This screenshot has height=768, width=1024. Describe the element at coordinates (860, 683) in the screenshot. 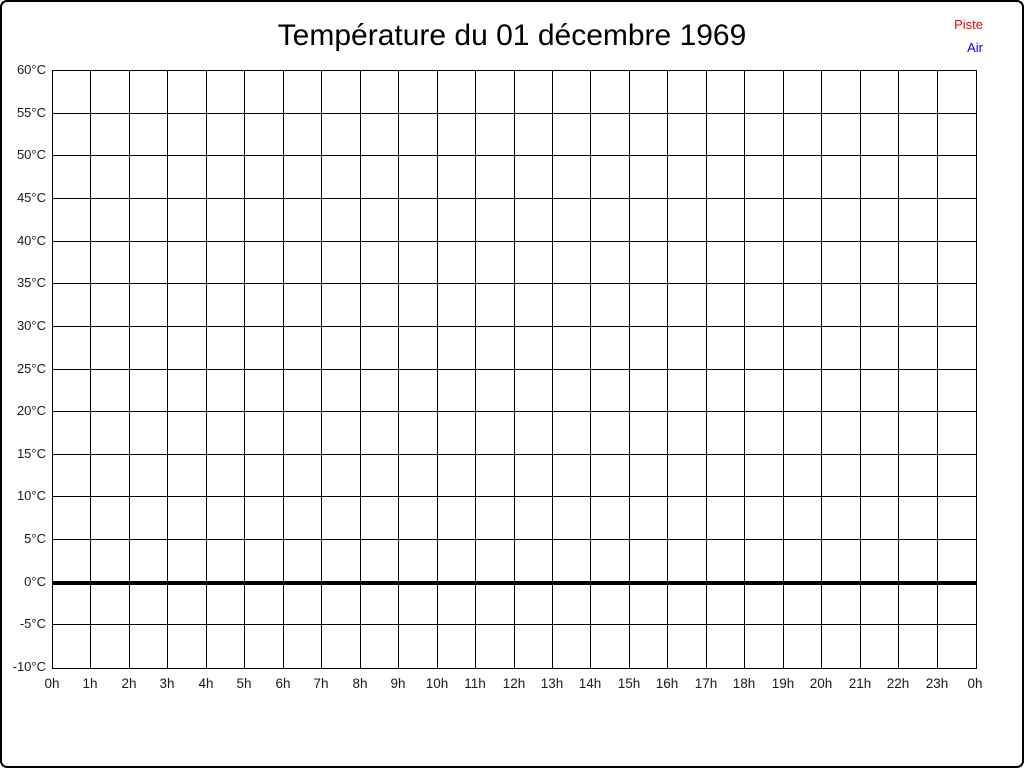

I see `x-tick-label: 21h` at that location.